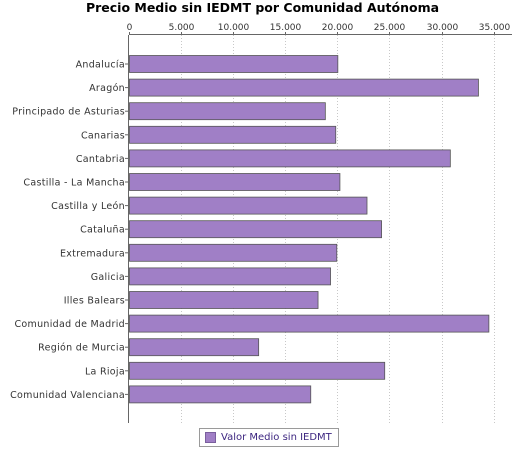 This screenshot has width=525, height=450. I want to click on category-label: Galicia, so click(108, 277).